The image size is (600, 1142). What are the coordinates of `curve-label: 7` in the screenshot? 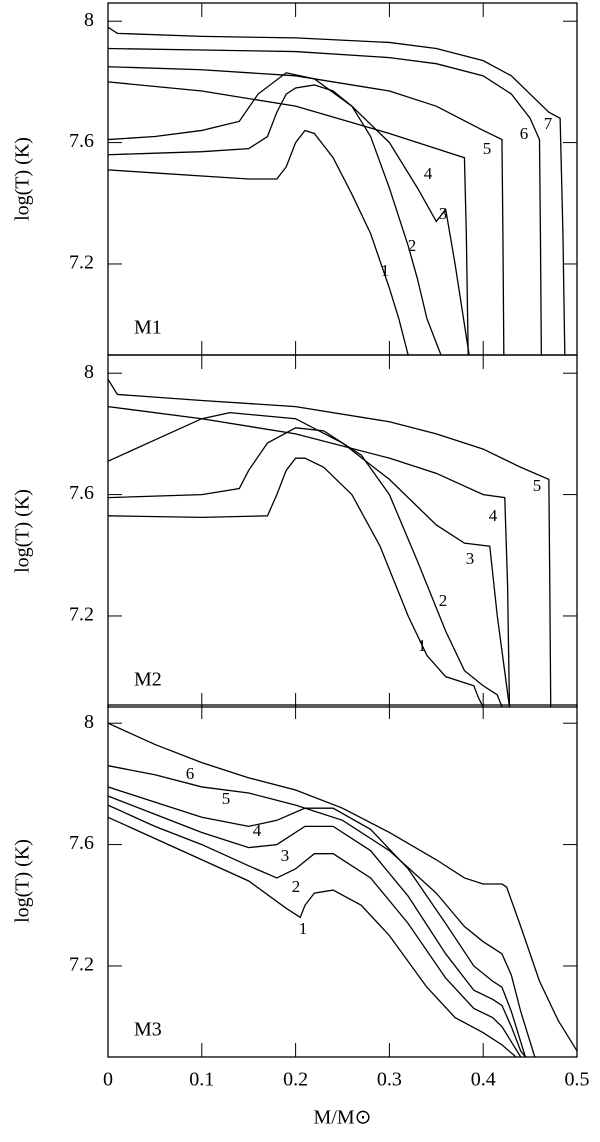 It's located at (548, 123).